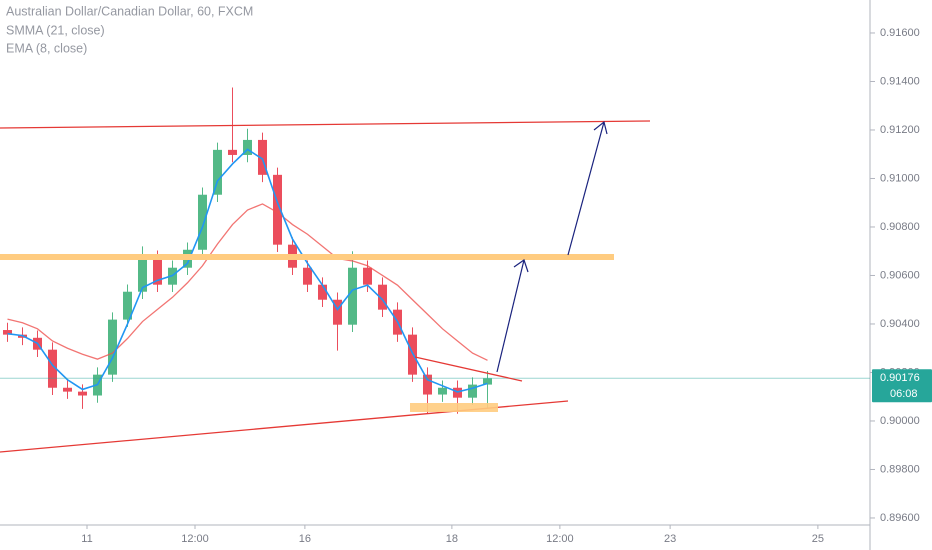 The image size is (932, 550). Describe the element at coordinates (452, 539) in the screenshot. I see `x-tick-label: 18` at that location.